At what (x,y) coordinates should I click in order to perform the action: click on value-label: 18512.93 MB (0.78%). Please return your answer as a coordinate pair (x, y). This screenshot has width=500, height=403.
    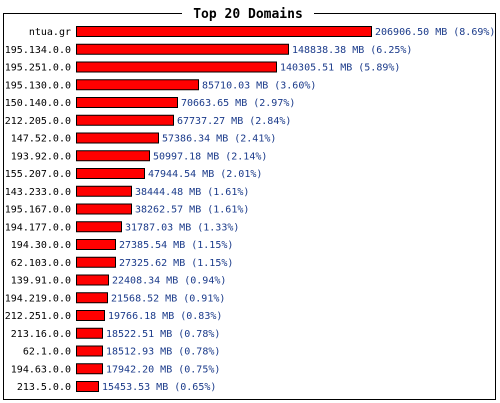
    Looking at the image, I should click on (163, 352).